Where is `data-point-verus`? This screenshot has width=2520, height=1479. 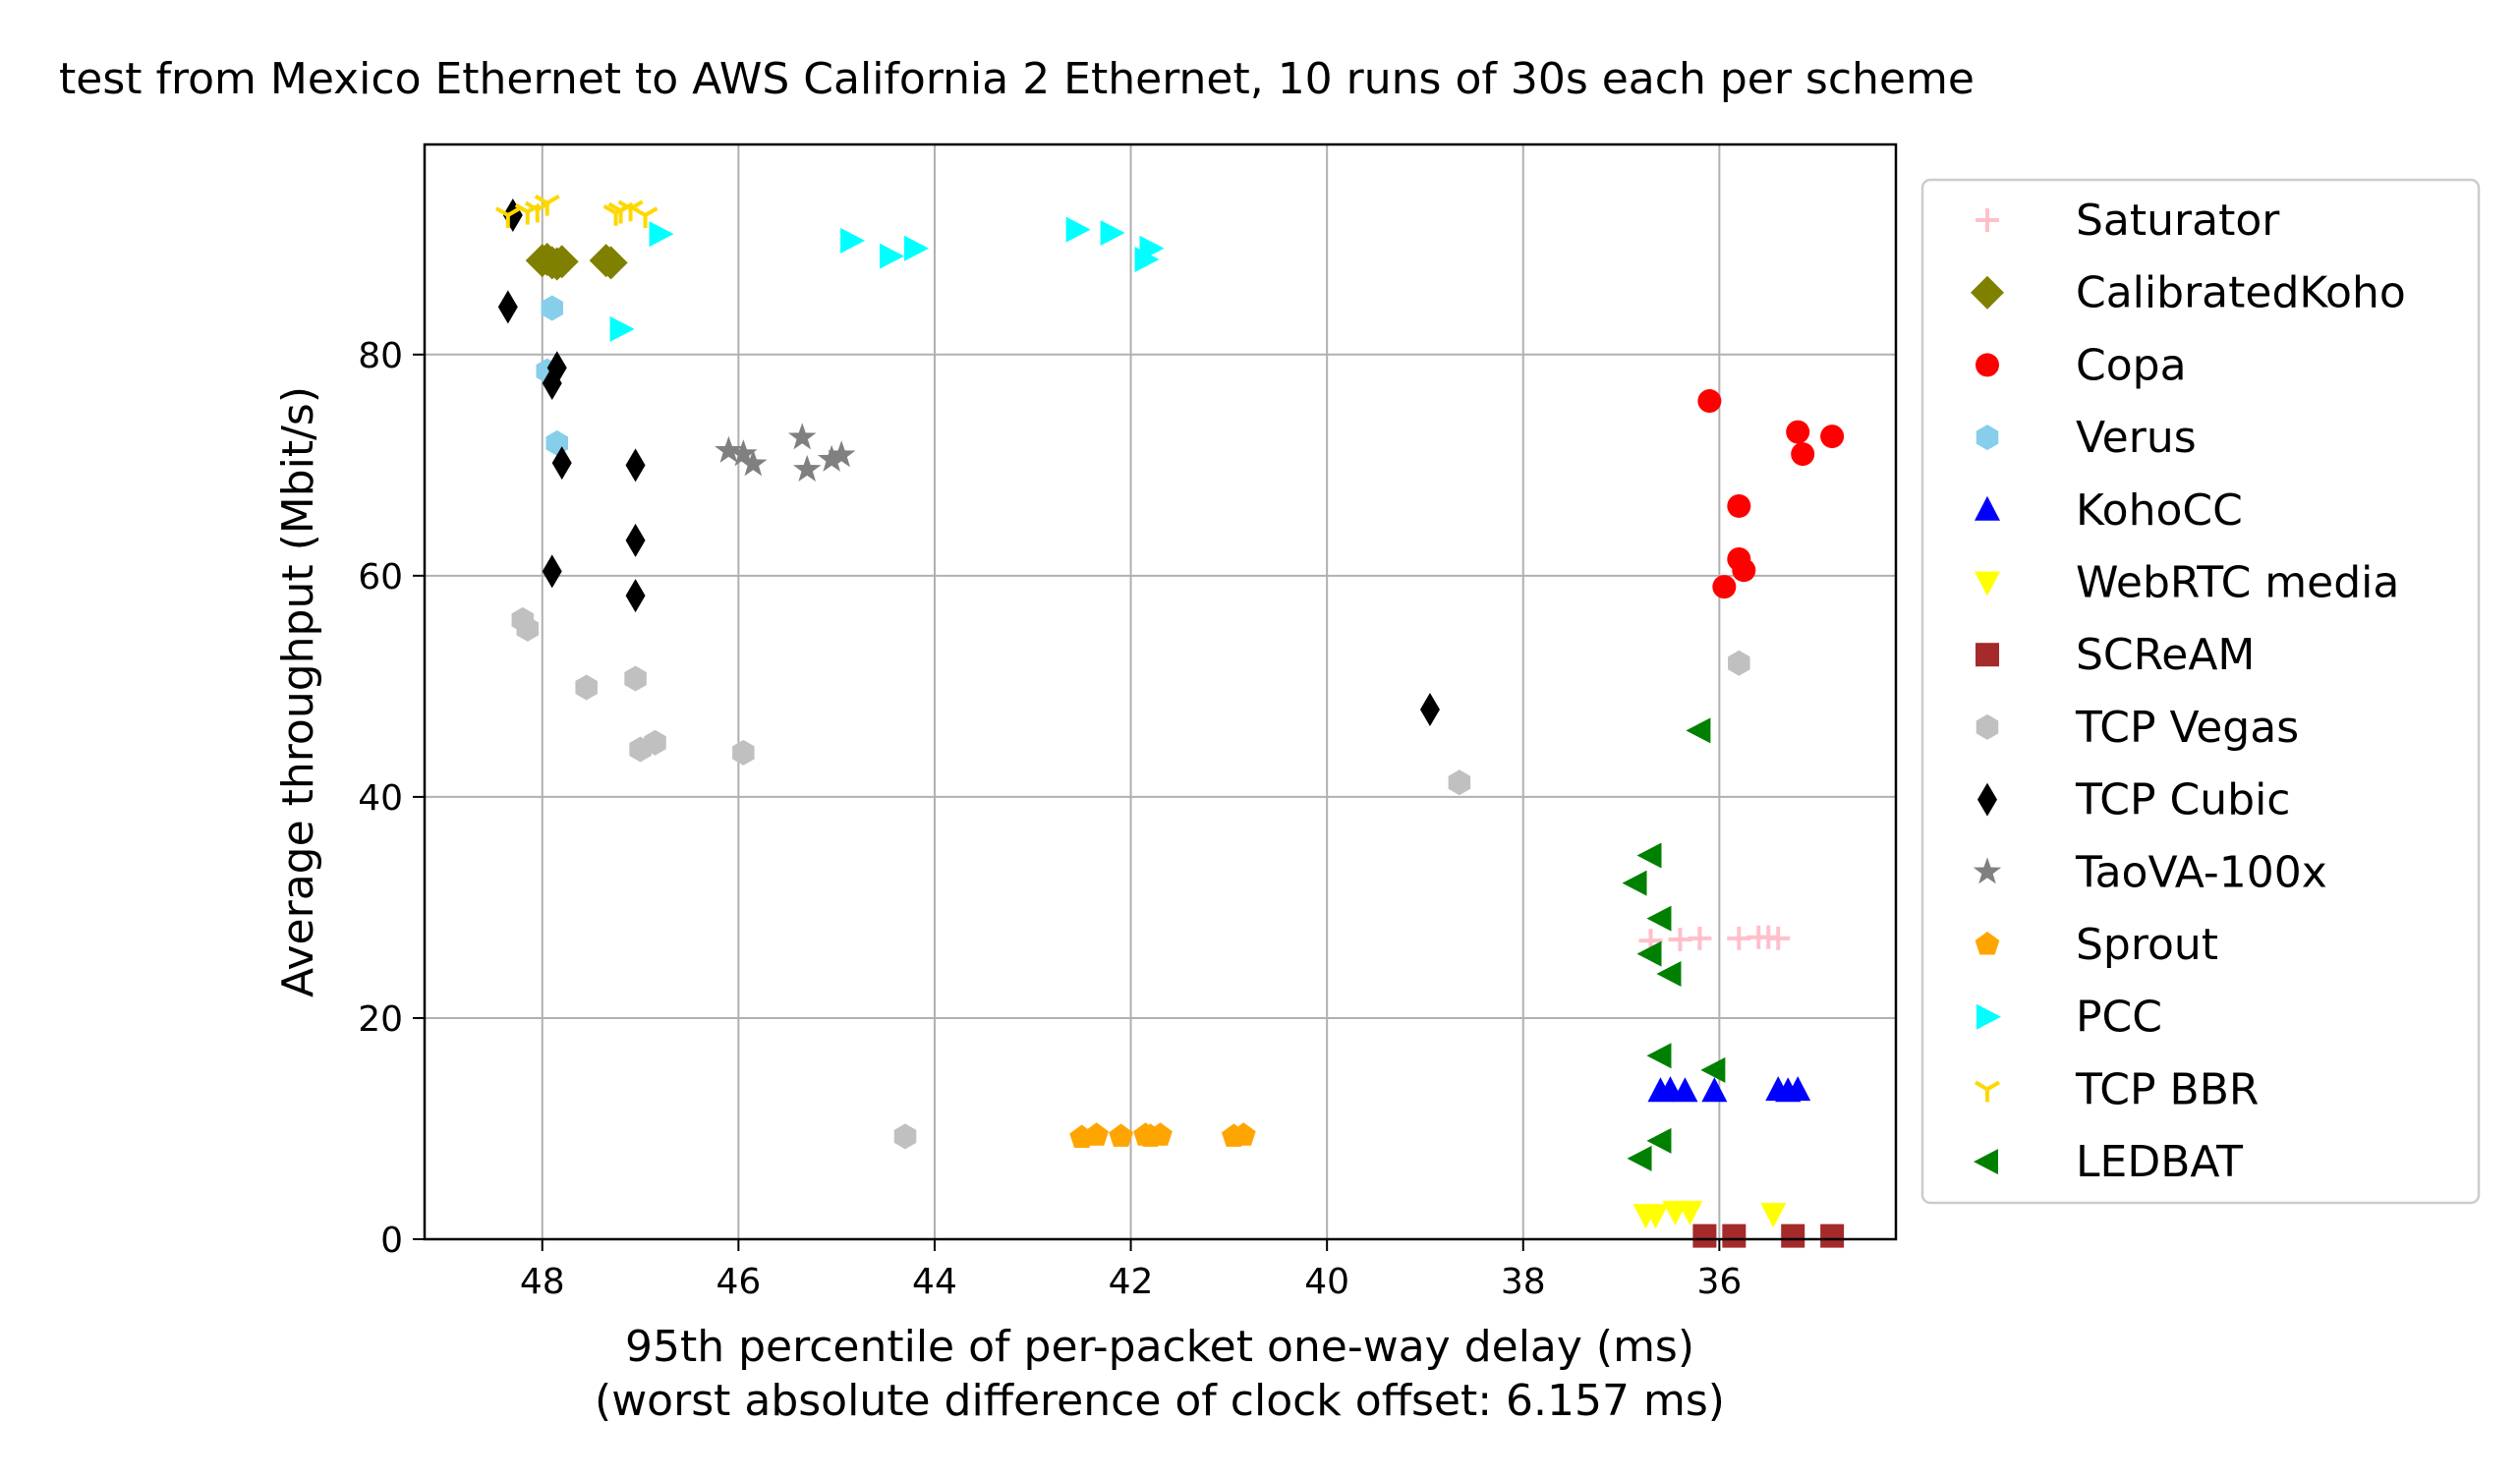
data-point-verus is located at coordinates (552, 308).